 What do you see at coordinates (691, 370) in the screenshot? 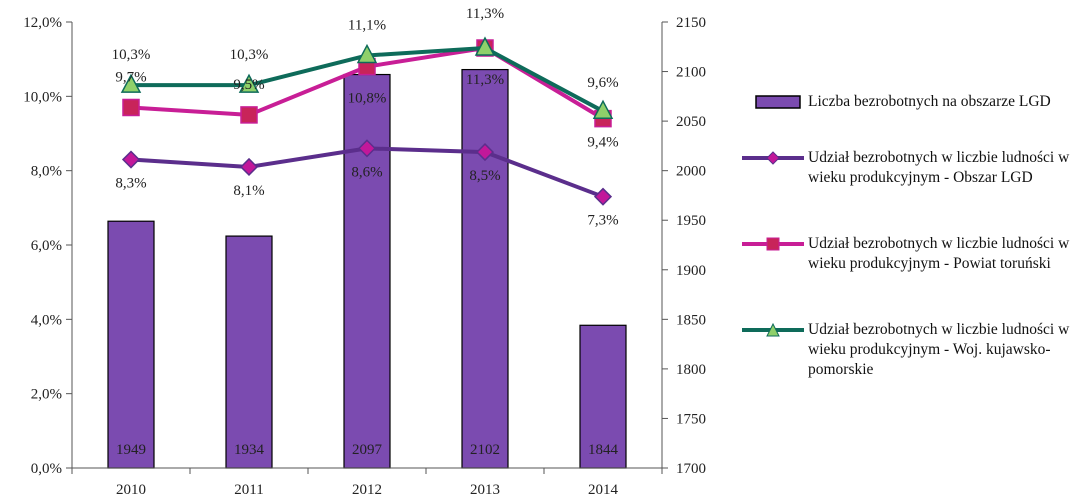
I see `right-tick-label: 1800` at bounding box center [691, 370].